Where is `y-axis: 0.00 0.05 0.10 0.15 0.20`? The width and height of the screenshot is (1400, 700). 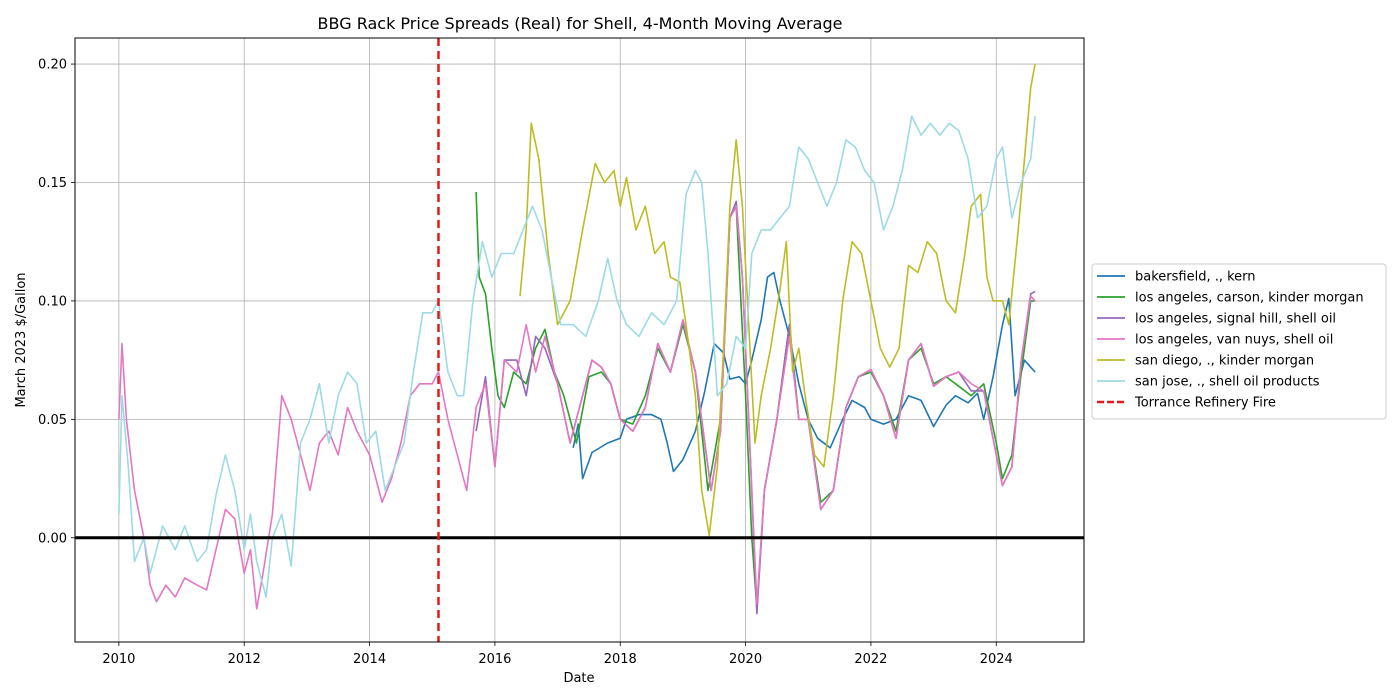 y-axis: 0.00 0.05 0.10 0.15 0.20 is located at coordinates (56, 302).